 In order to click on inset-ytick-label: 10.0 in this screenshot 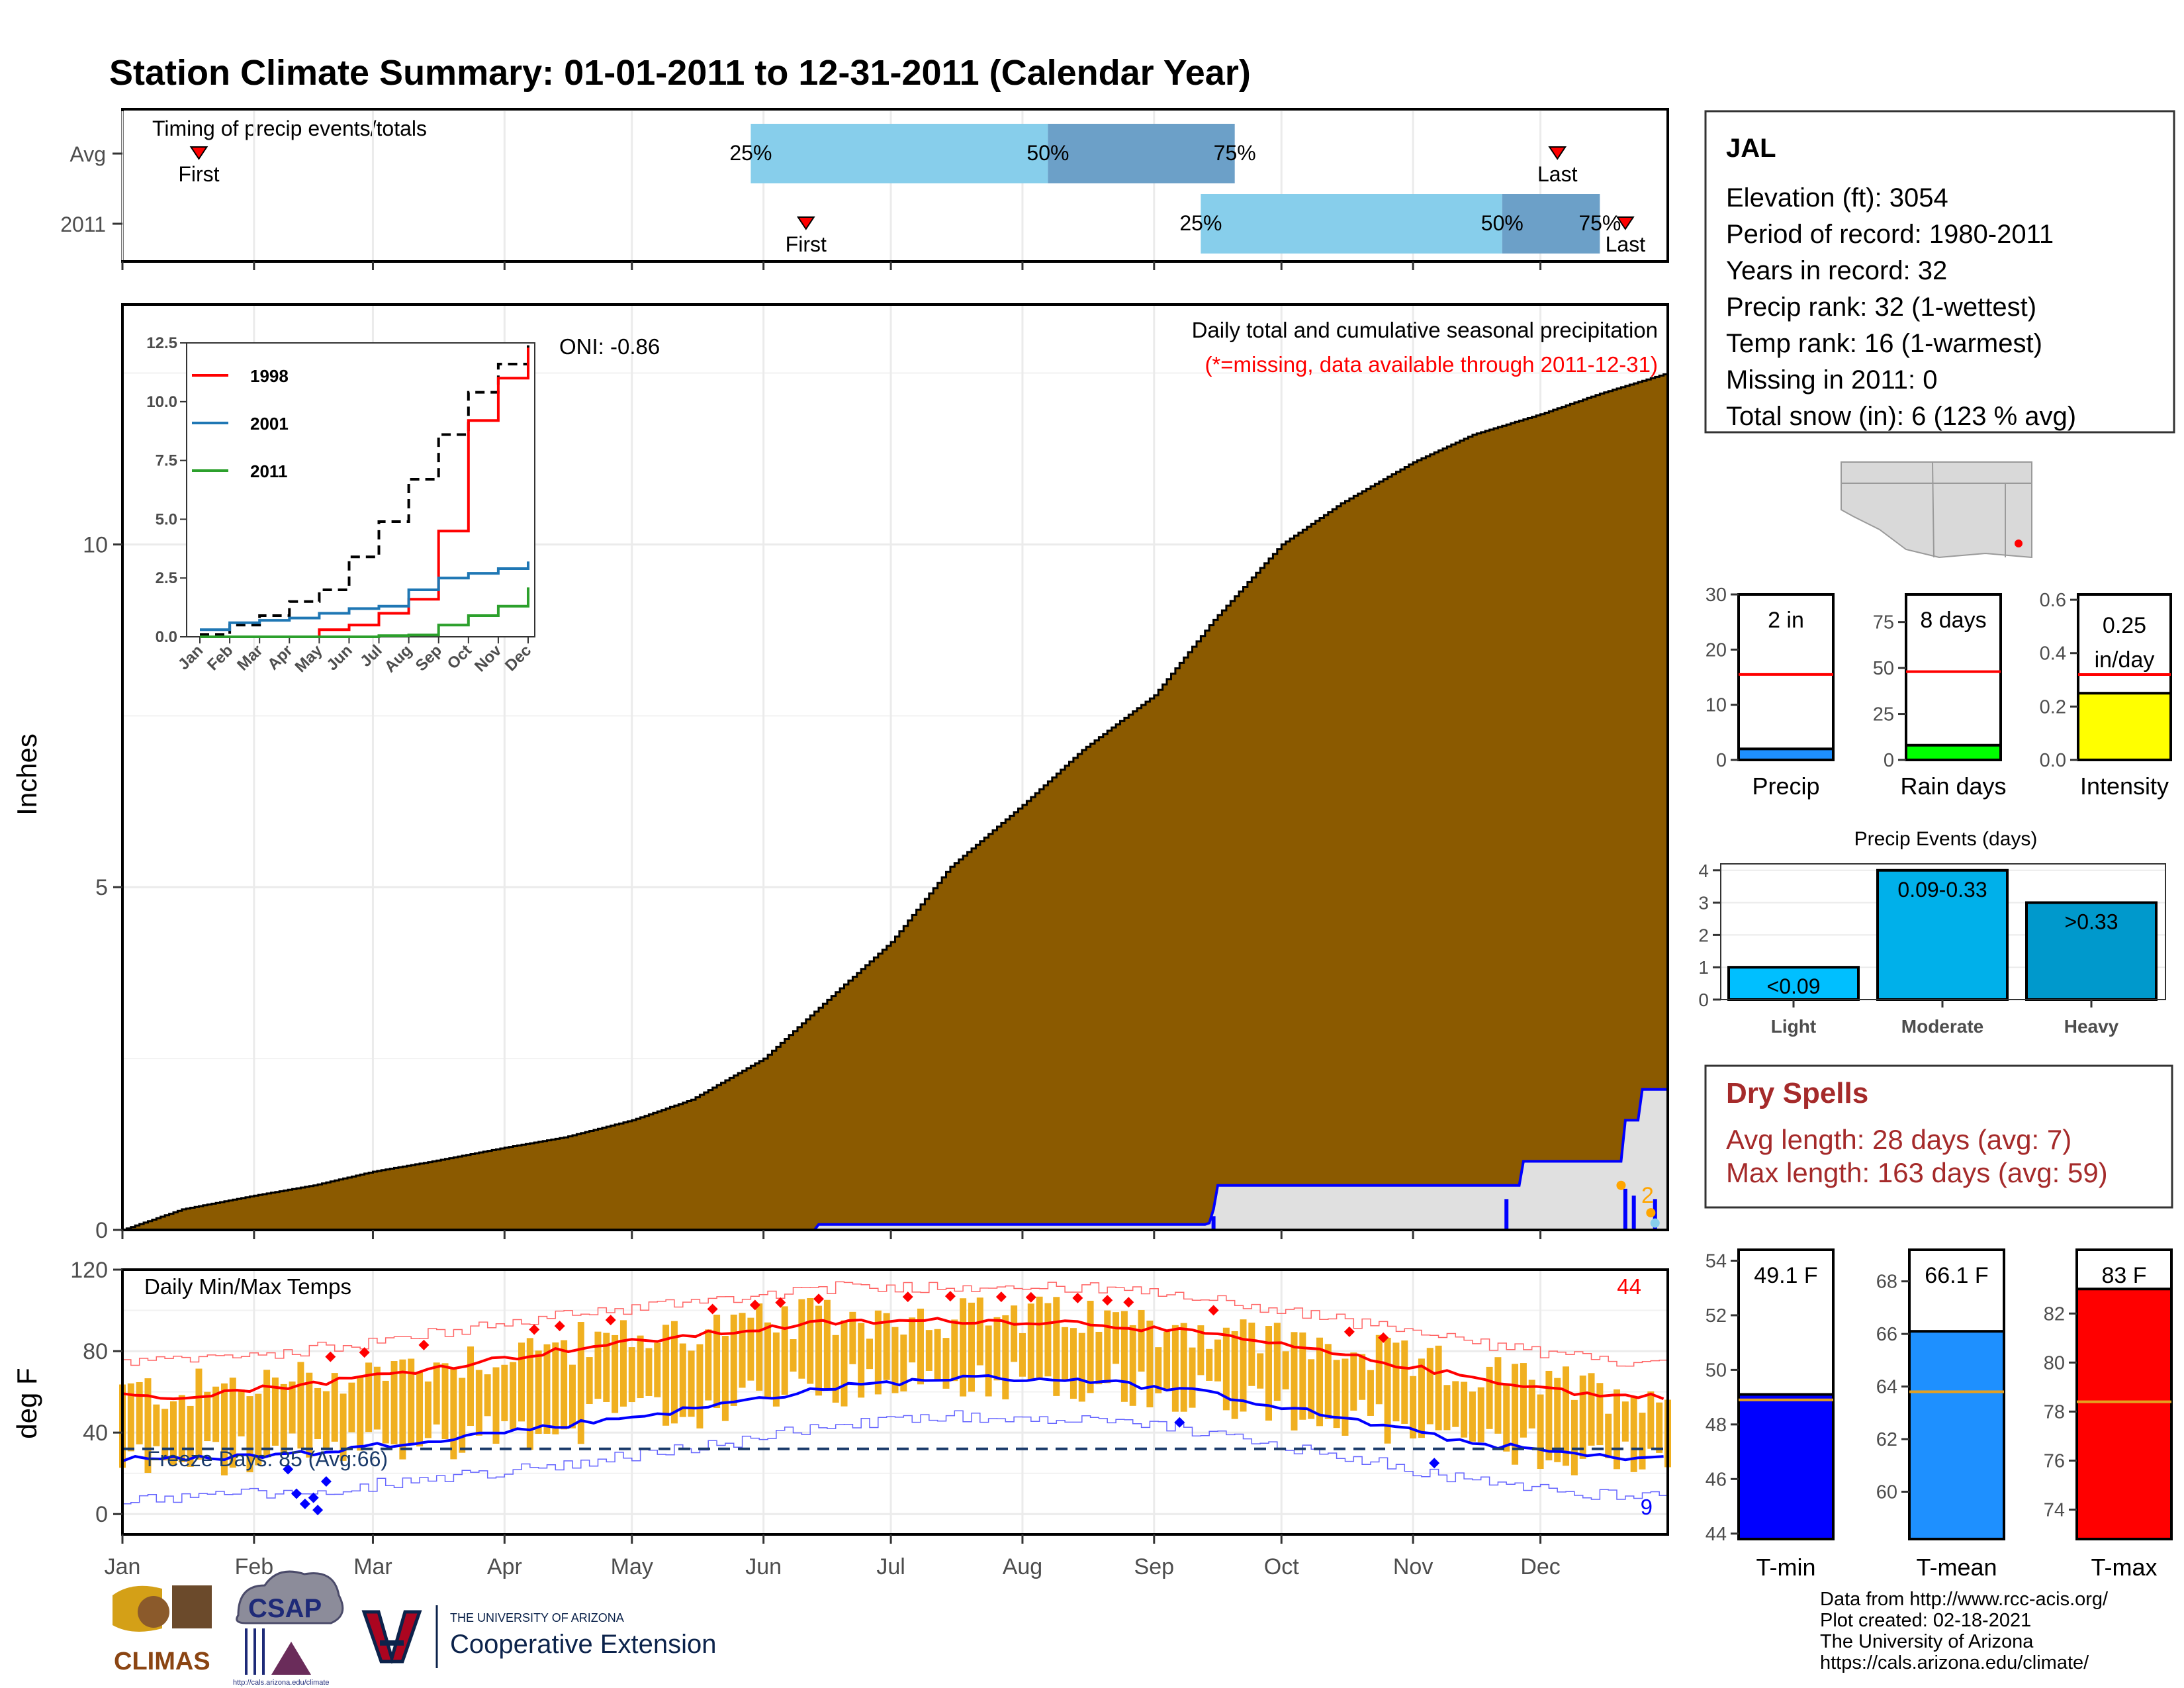, I will do `click(161, 402)`.